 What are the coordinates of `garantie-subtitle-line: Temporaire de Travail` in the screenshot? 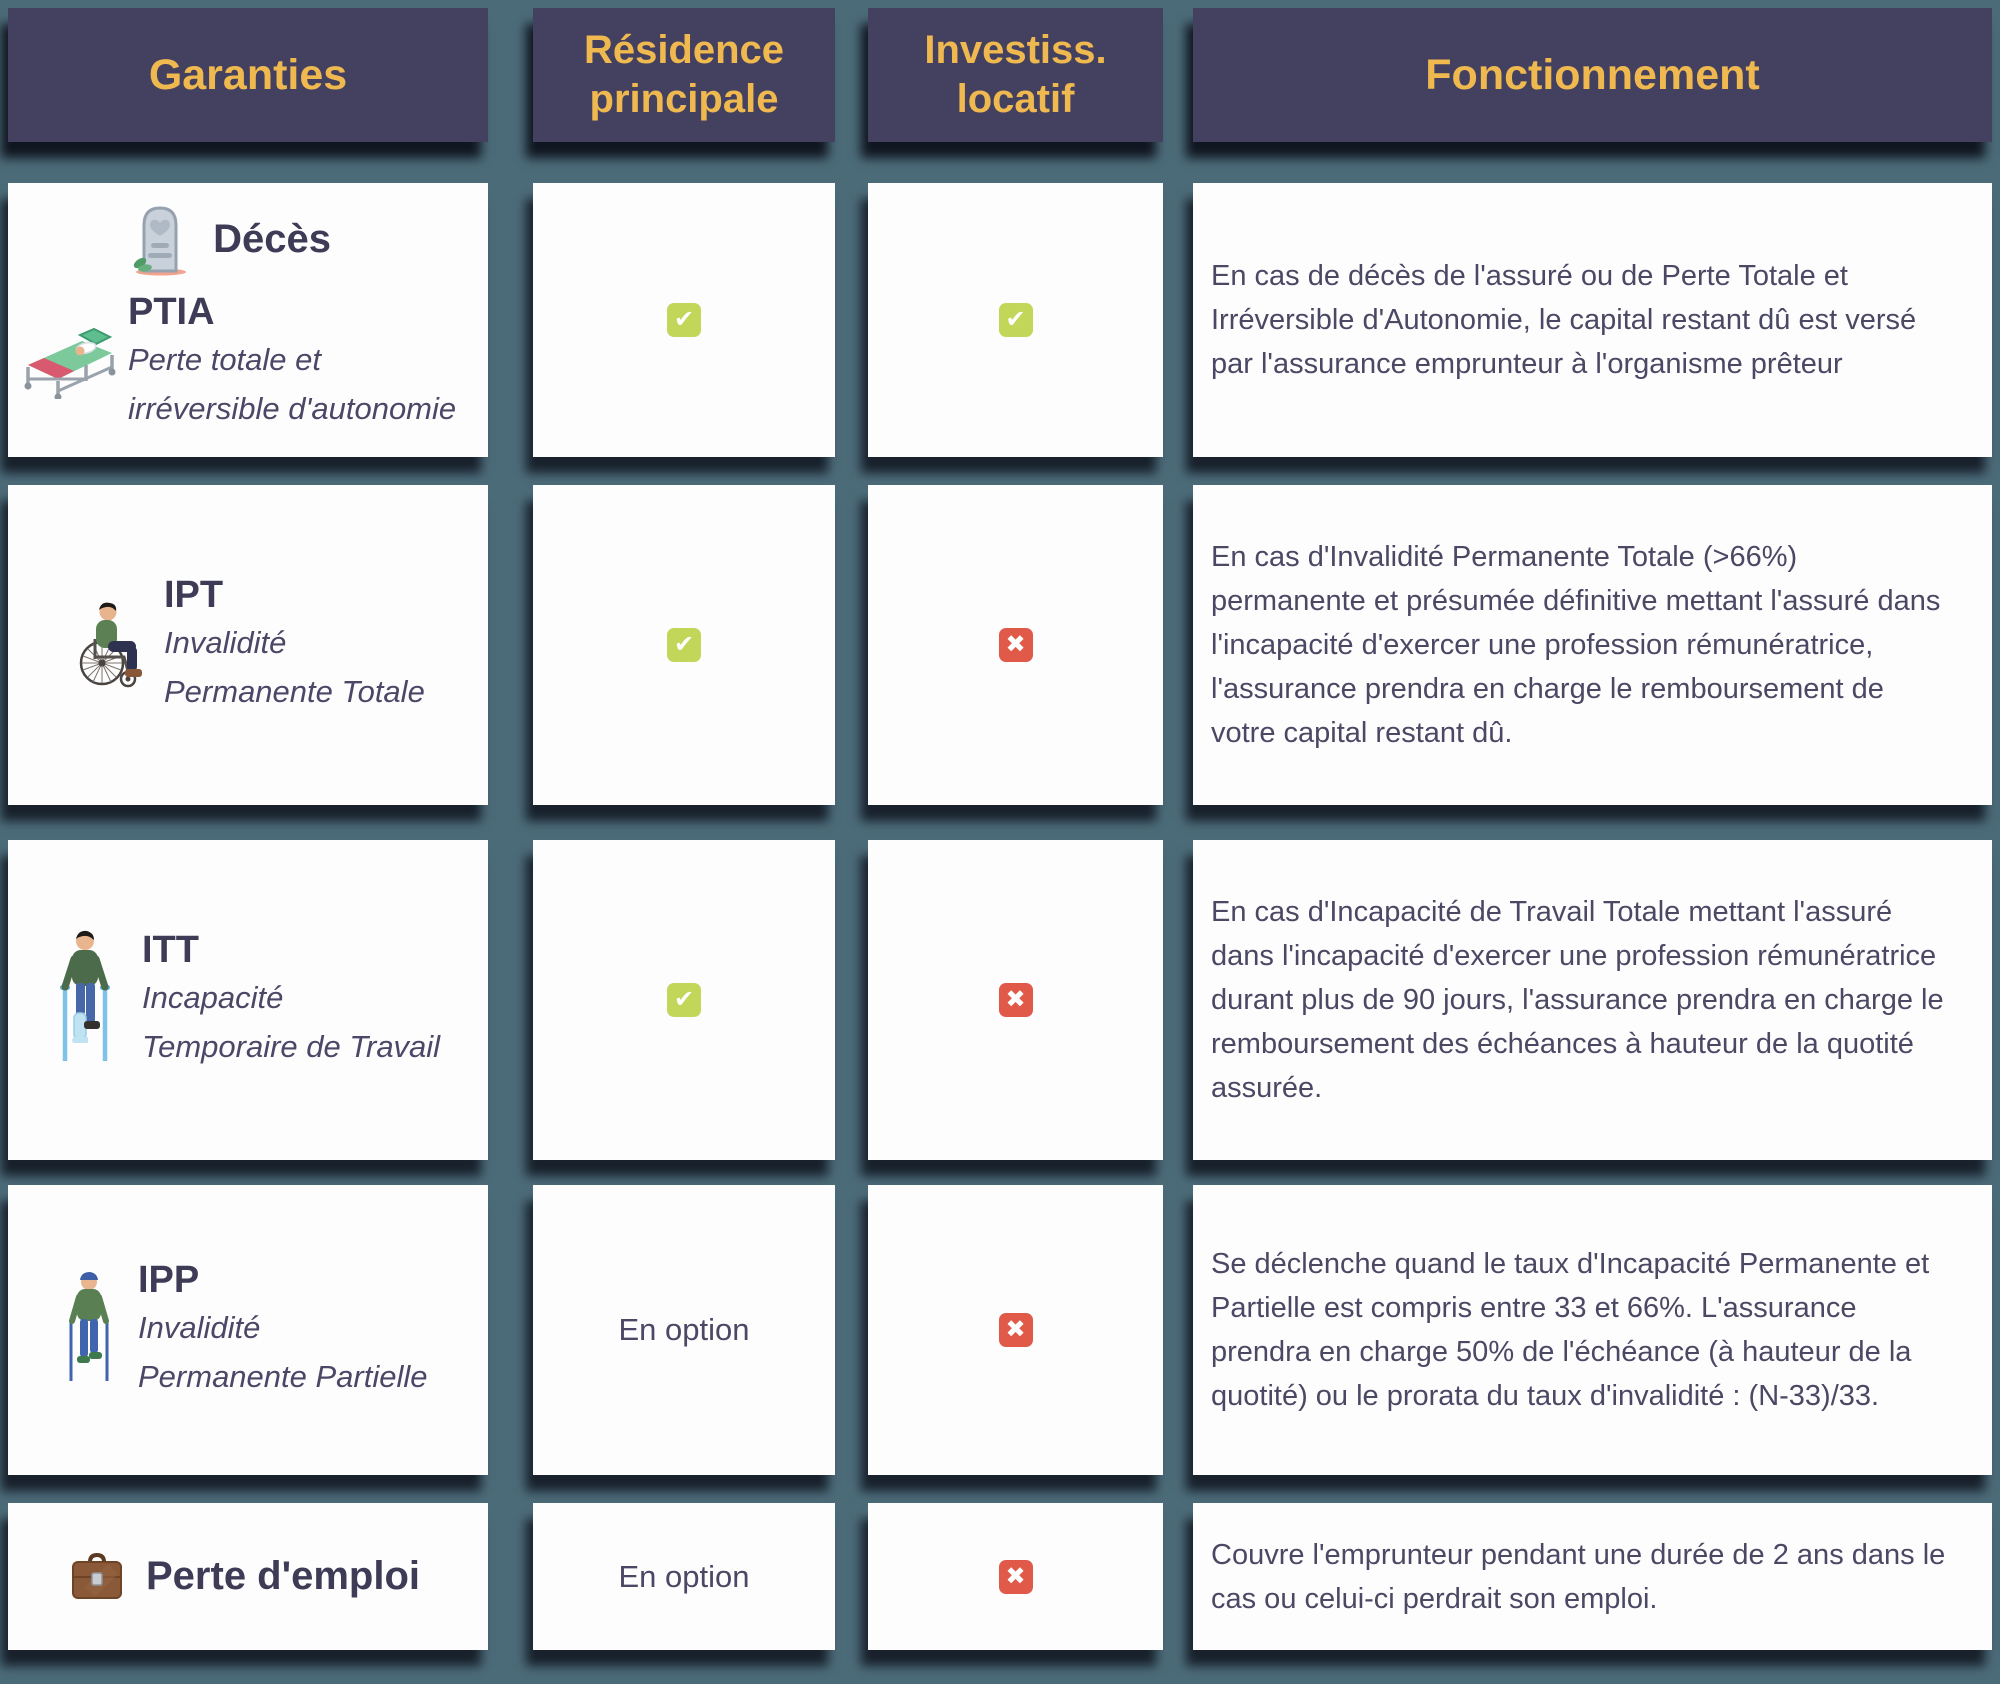 It's located at (291, 1046).